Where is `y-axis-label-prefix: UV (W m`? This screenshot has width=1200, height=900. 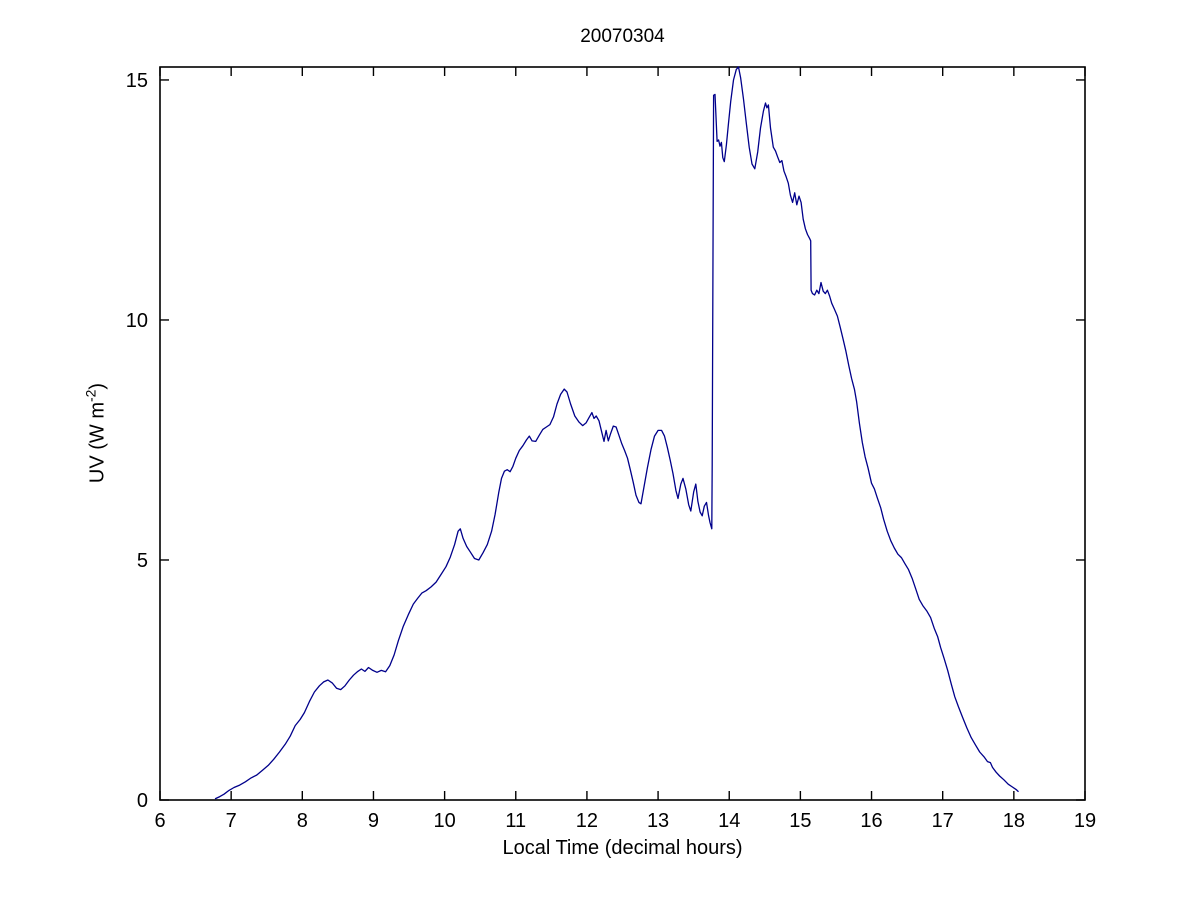 y-axis-label-prefix: UV (W m is located at coordinates (97, 443).